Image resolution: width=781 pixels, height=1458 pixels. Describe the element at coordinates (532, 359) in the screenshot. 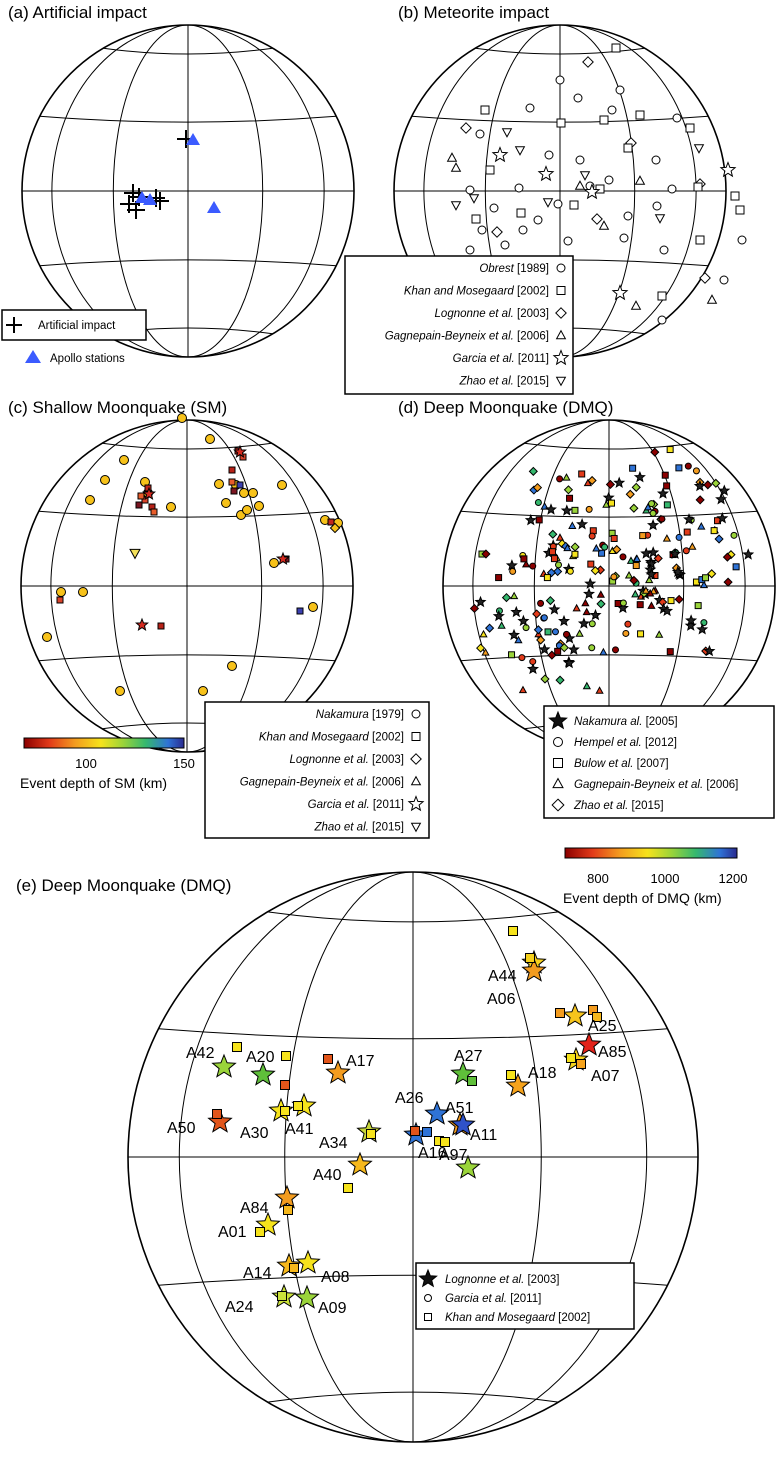

I see `legend-b-item-4-year: [2011]` at that location.